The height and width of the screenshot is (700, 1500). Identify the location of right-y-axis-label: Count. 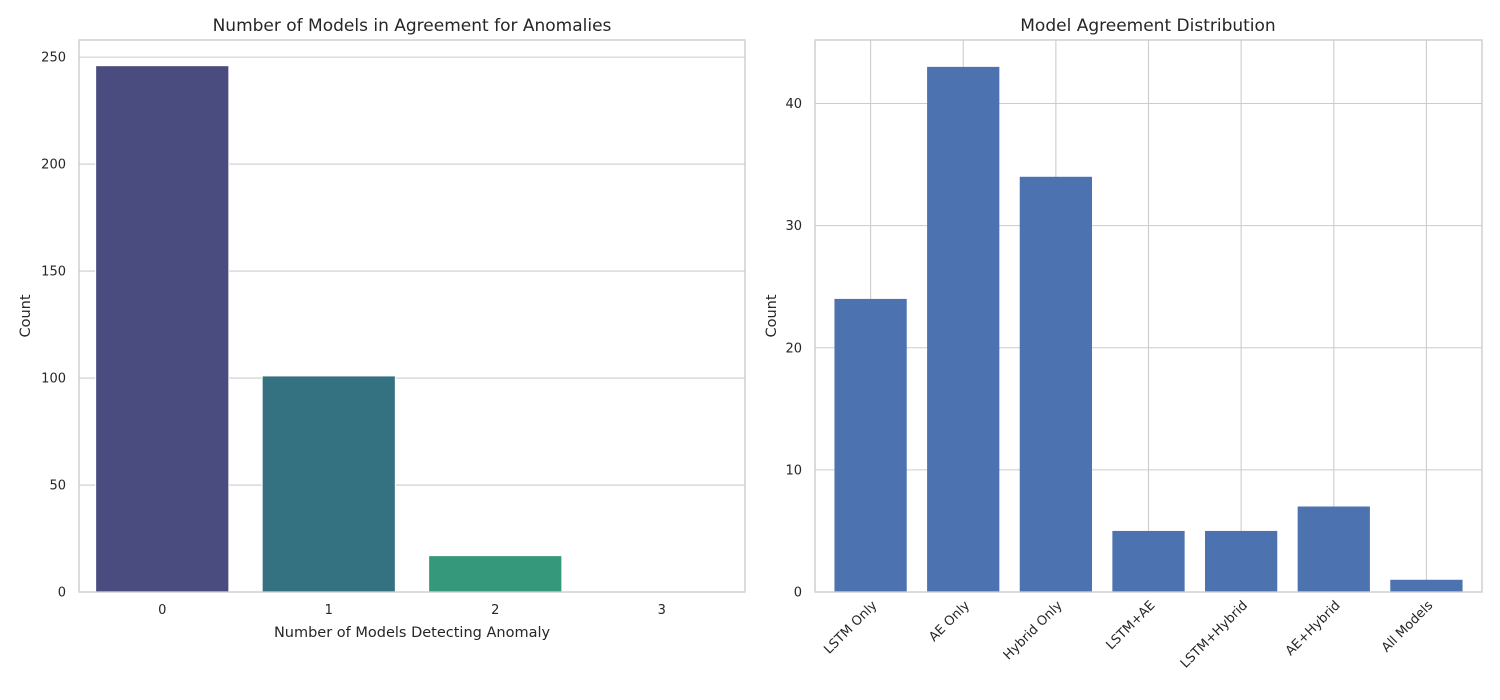
(772, 315).